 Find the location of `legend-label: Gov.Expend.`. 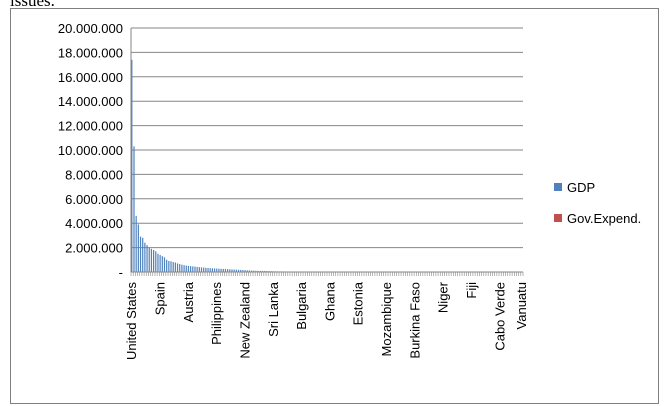

legend-label: Gov.Expend. is located at coordinates (604, 218).